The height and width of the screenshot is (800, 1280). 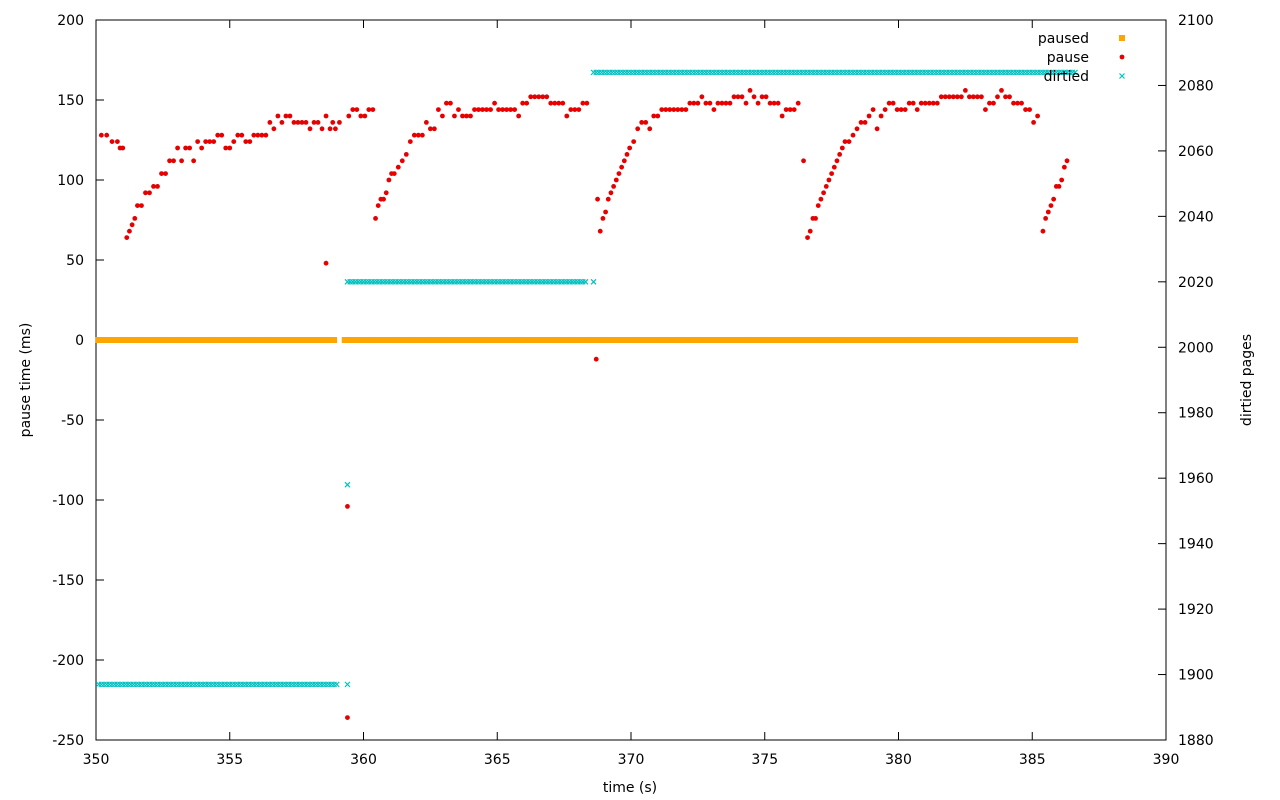 What do you see at coordinates (79, 341) in the screenshot?
I see `y-tick-label: 0` at bounding box center [79, 341].